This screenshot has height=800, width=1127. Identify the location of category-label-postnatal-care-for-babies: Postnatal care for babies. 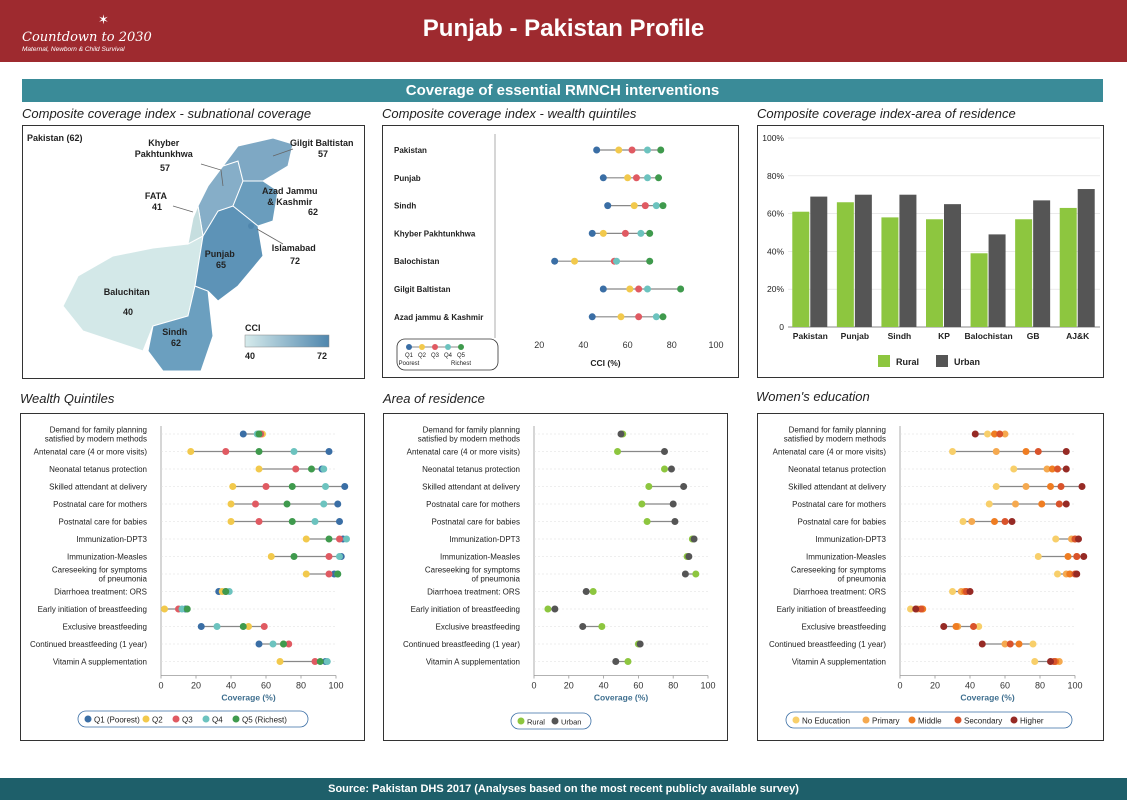
(842, 522).